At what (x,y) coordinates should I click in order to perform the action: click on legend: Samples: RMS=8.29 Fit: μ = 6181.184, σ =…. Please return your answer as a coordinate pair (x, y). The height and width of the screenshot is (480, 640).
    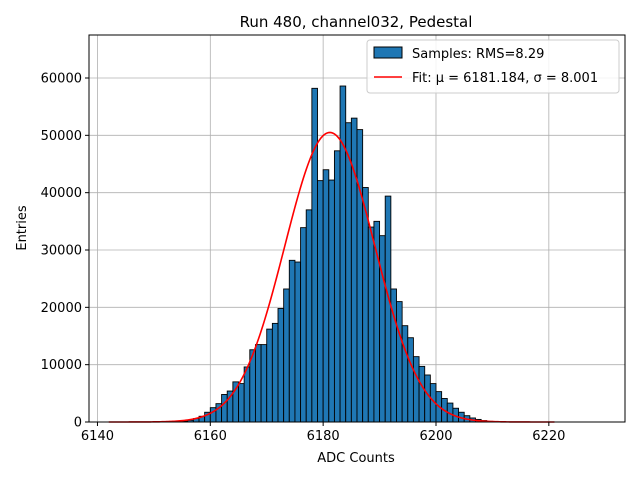
    Looking at the image, I should click on (493, 66).